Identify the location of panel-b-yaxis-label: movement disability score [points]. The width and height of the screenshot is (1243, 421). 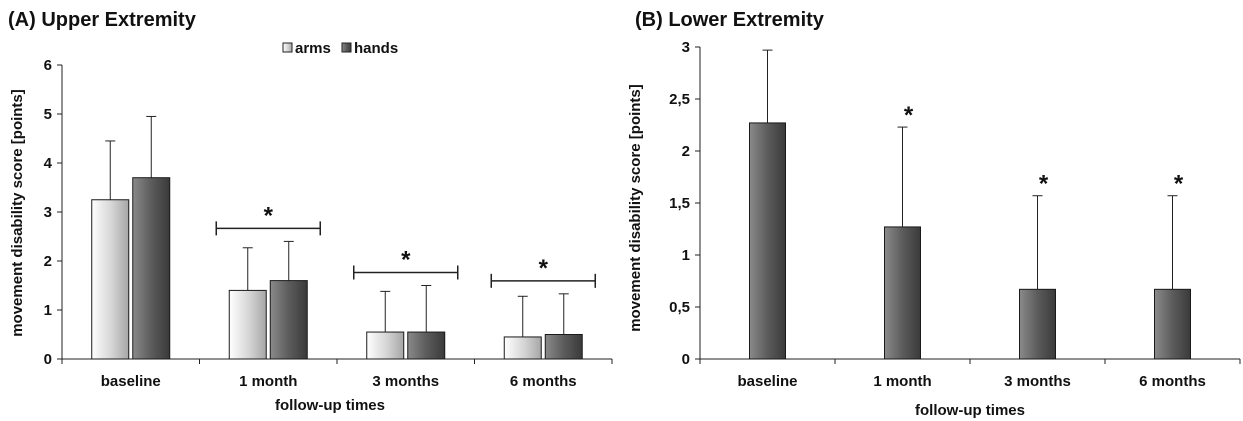
(635, 208).